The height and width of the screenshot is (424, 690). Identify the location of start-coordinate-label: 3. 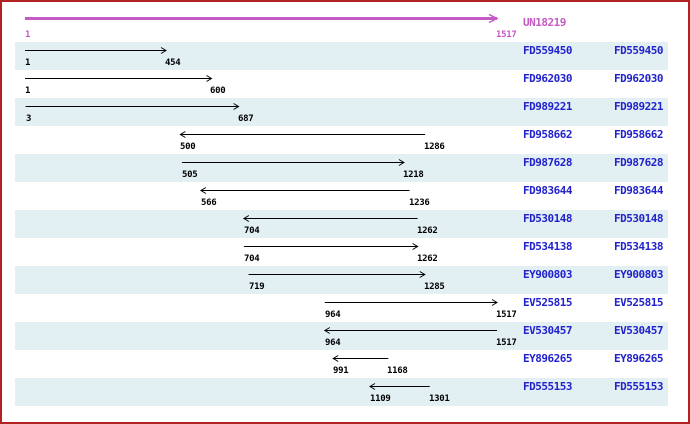
(29, 119).